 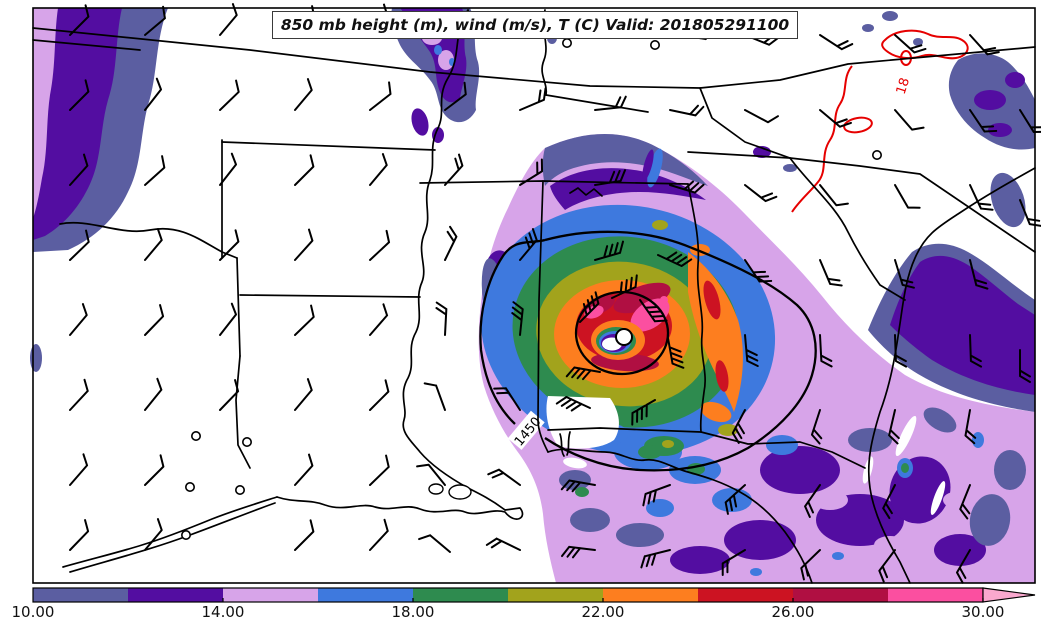 What do you see at coordinates (624, 337) in the screenshot?
I see `storm-eye-marker` at bounding box center [624, 337].